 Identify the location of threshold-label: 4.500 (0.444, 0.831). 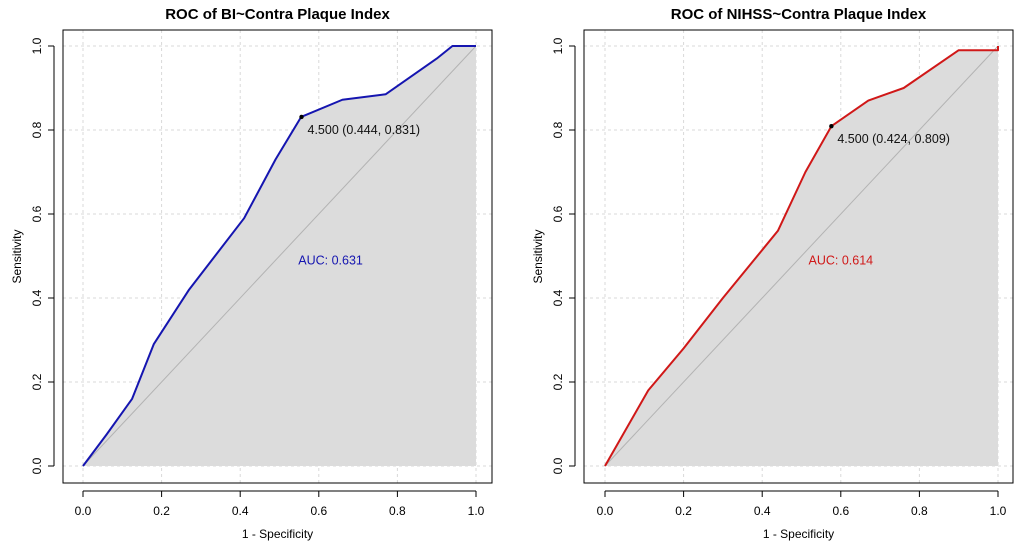
(364, 130).